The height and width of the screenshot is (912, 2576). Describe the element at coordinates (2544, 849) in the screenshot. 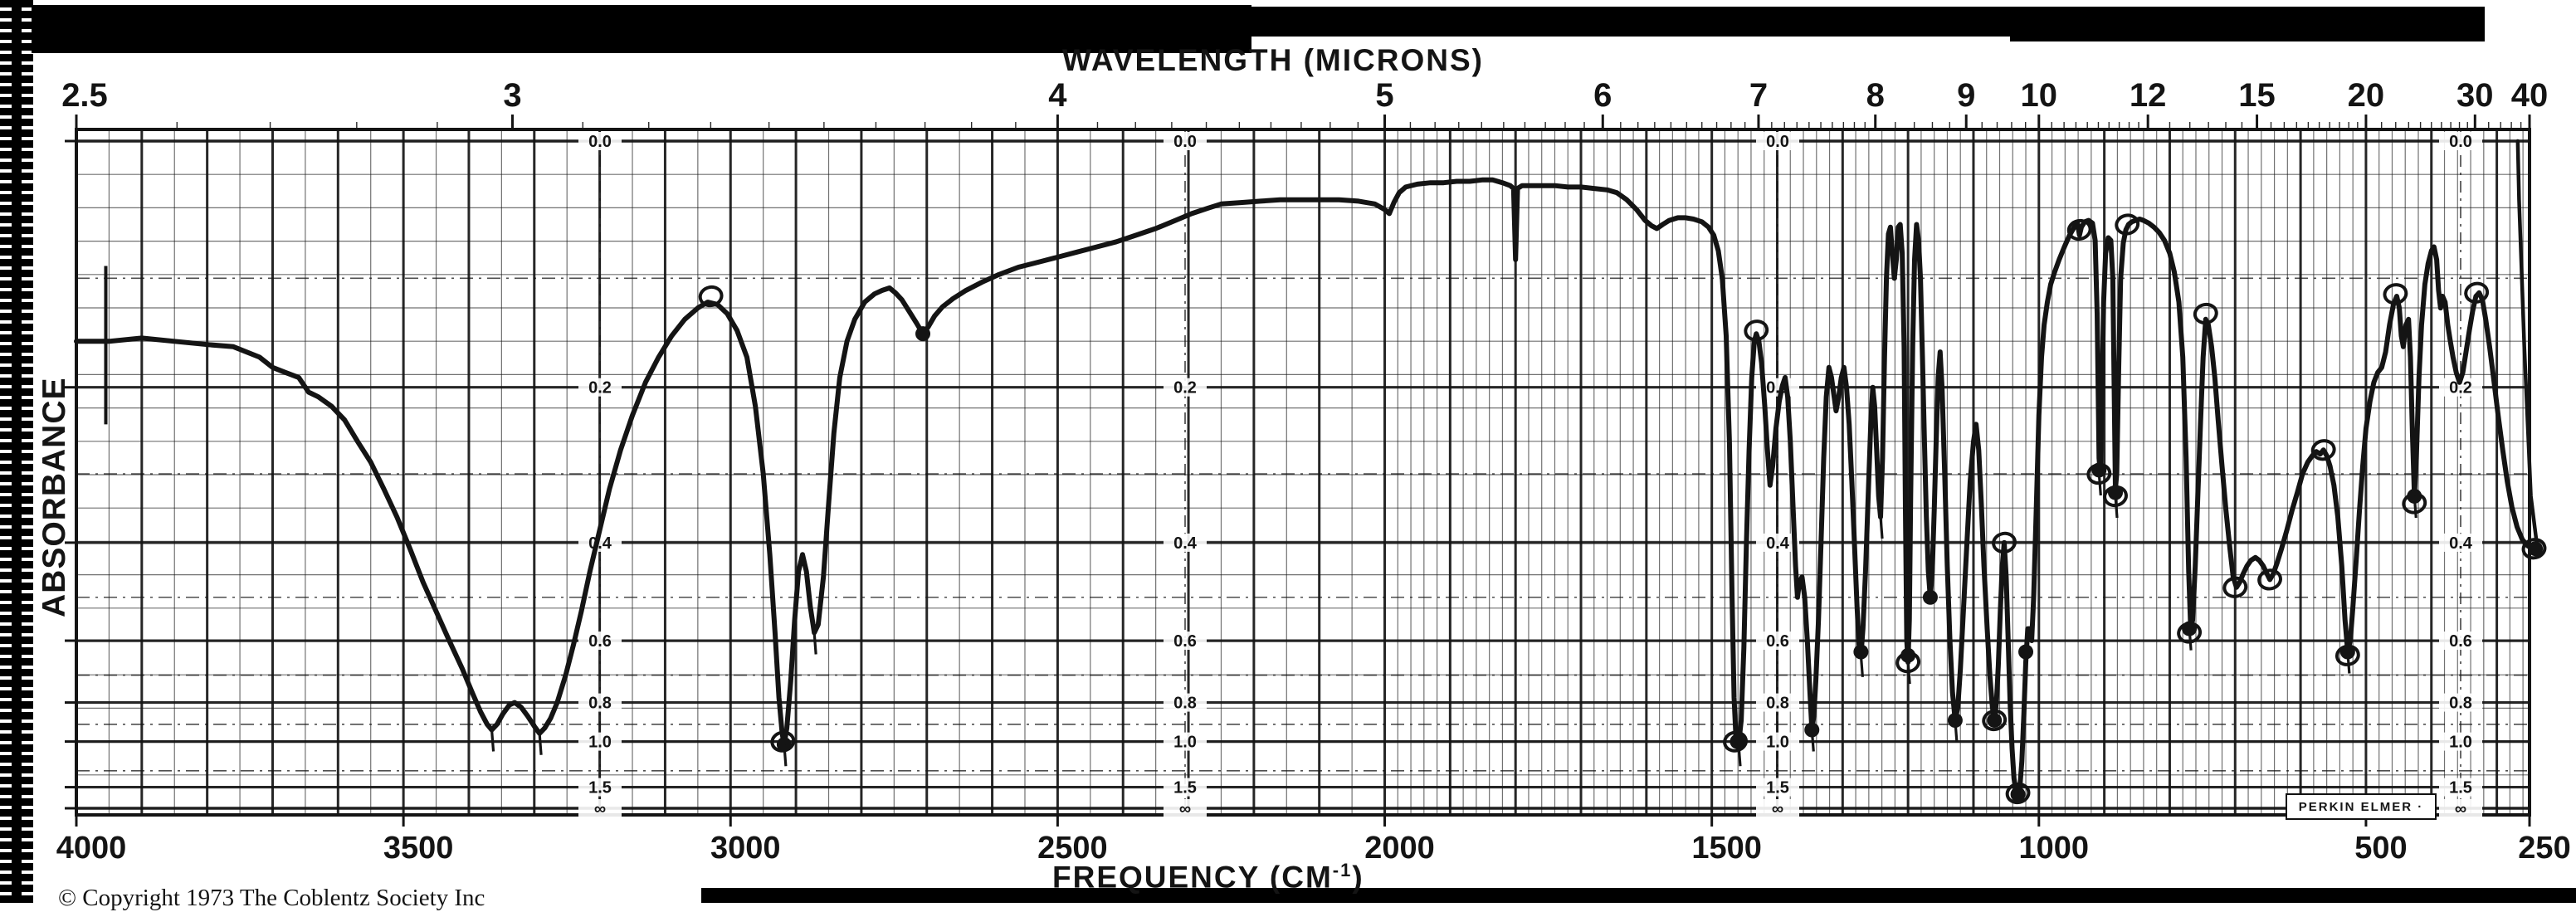

I see `frequency-tick-label: 250` at that location.